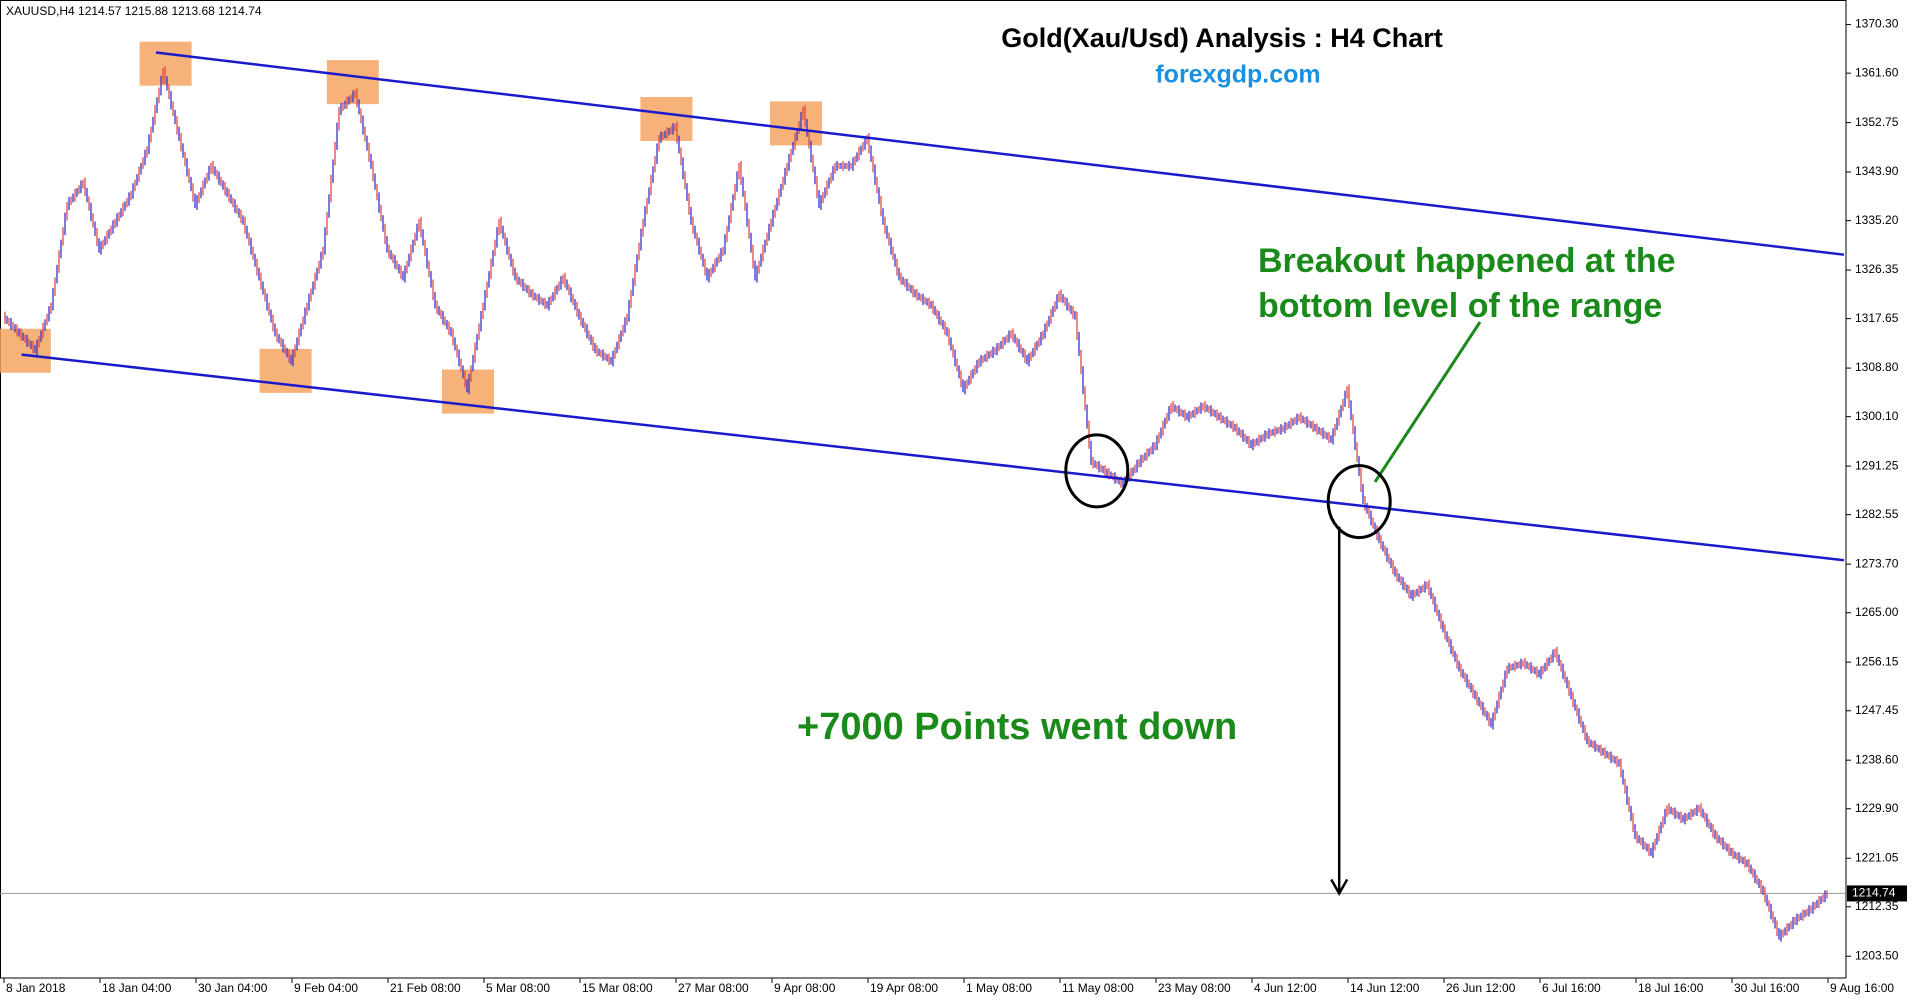 The image size is (1916, 1003). I want to click on annotation: +7000 Points went down, so click(1017, 727).